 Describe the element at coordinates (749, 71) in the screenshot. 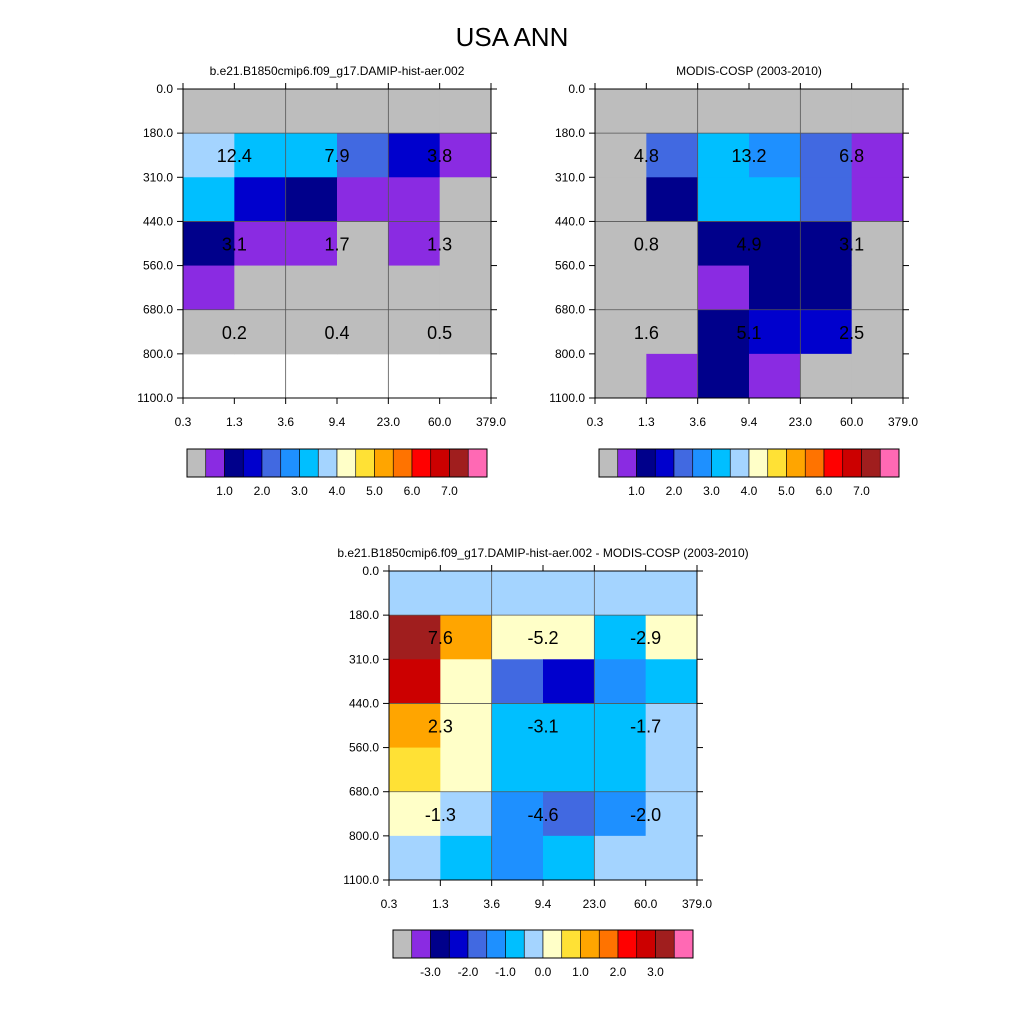

I see `panel-title: MODIS-COSP (2003-2010)` at that location.